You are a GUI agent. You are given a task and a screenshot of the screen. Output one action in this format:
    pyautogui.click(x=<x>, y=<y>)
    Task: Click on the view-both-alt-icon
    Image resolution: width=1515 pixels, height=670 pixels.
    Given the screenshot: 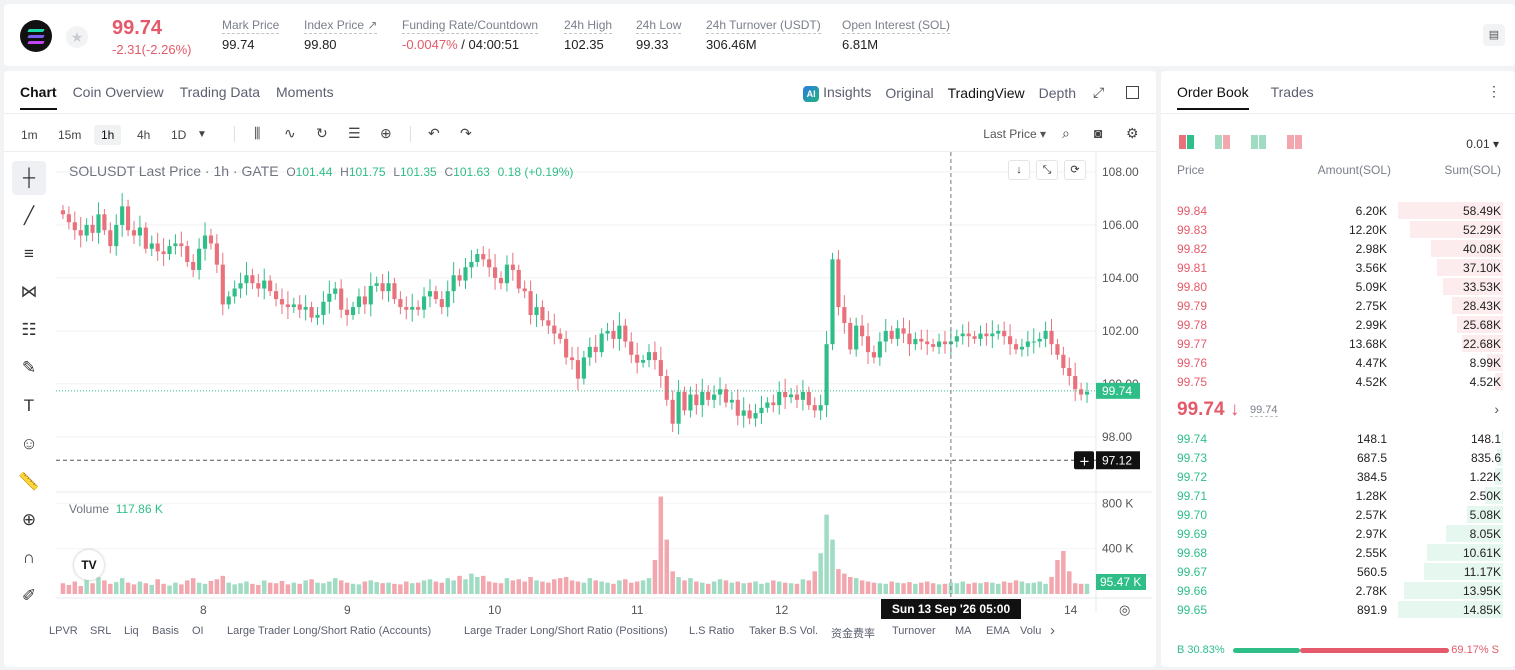 What is the action you would take?
    pyautogui.click(x=1223, y=142)
    